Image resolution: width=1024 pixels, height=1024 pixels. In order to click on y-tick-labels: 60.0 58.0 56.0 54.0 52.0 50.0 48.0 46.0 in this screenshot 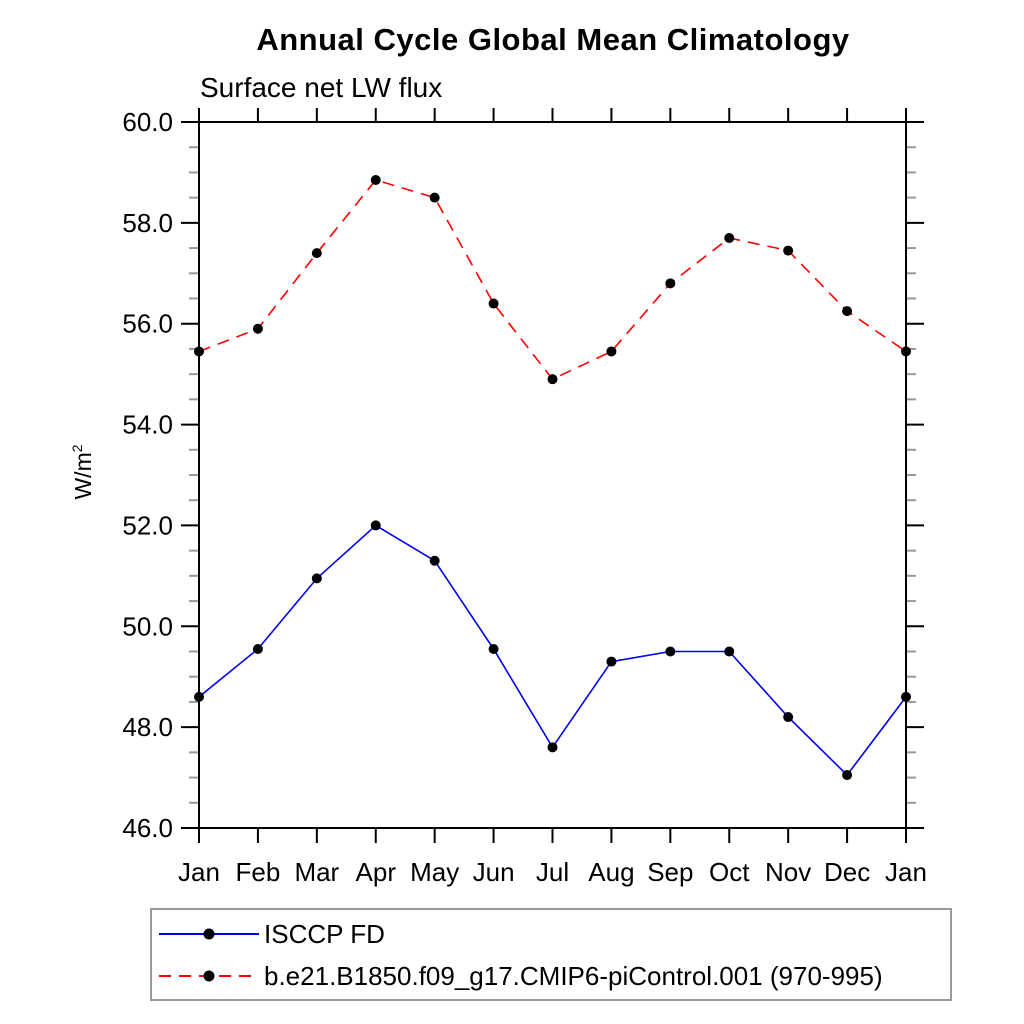, I will do `click(147, 475)`.